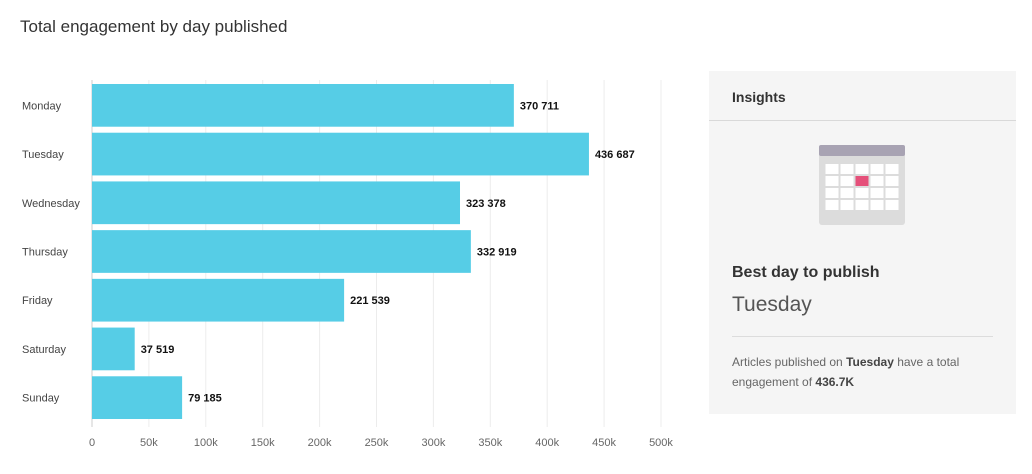 This screenshot has width=1032, height=474. What do you see at coordinates (320, 443) in the screenshot?
I see `x-tick-label: 200k` at bounding box center [320, 443].